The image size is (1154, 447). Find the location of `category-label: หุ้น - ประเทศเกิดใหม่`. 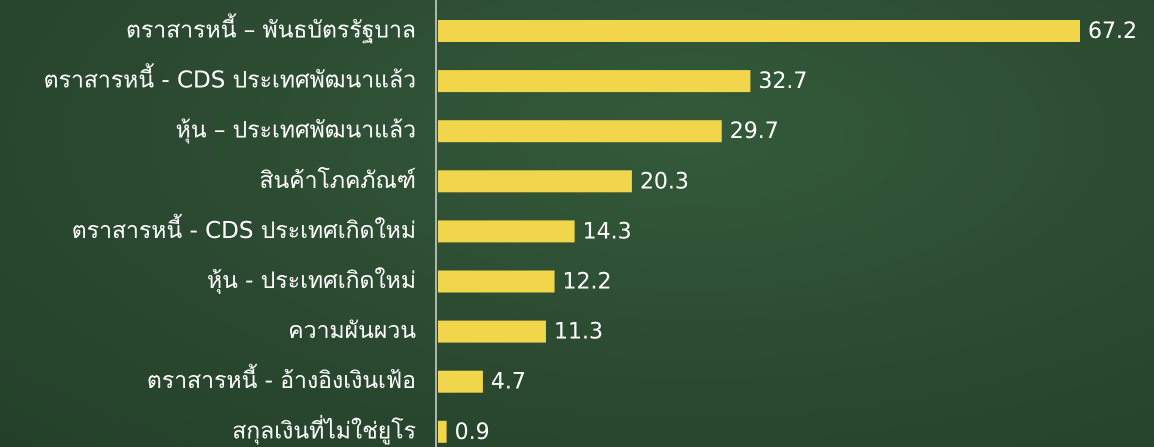

category-label: หุ้น - ประเทศเกิดใหม่ is located at coordinates (311, 280).